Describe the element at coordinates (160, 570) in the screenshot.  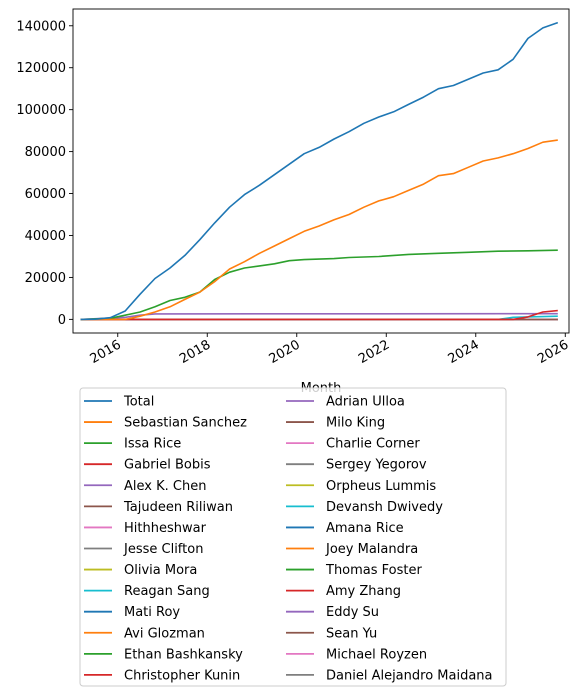
I see `legend-label: Olivia Mora` at that location.